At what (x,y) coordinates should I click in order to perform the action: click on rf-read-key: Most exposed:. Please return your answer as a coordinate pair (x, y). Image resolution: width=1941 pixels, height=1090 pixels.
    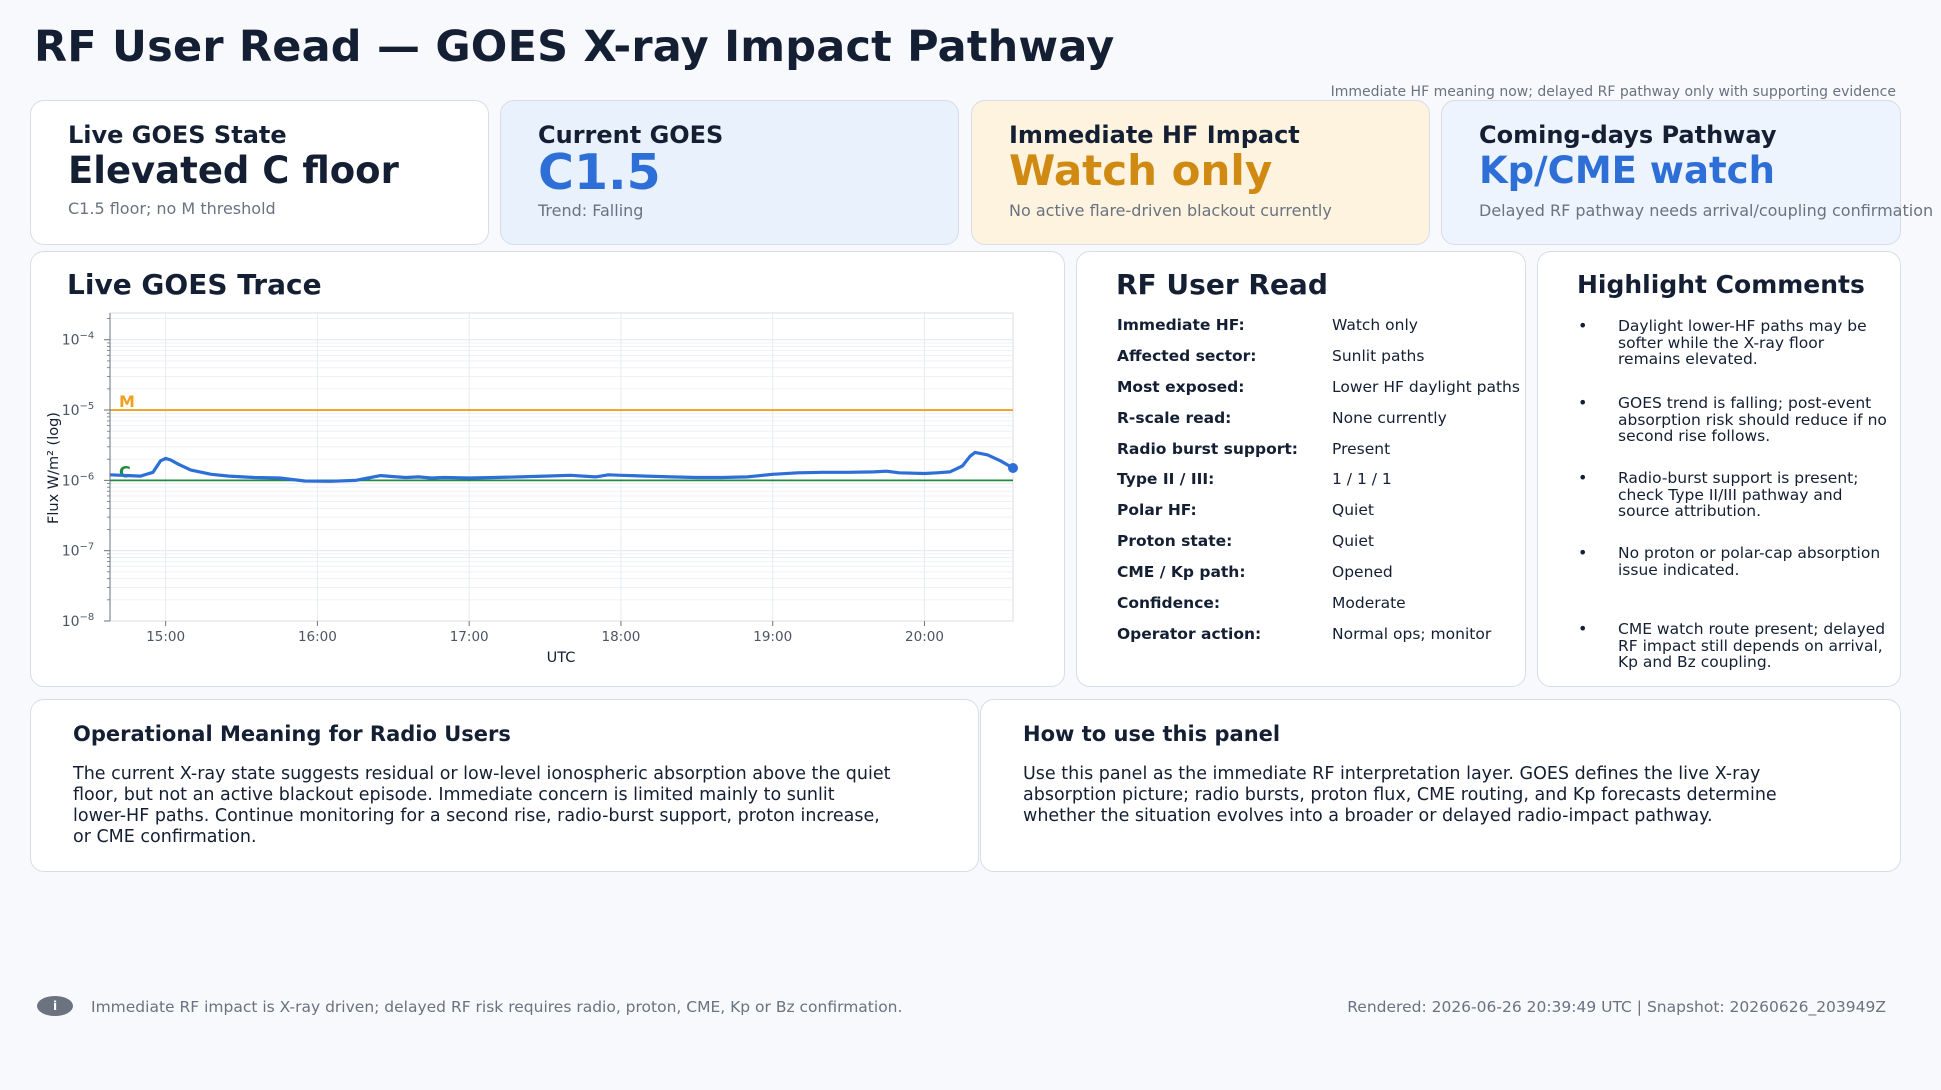
    Looking at the image, I should click on (1181, 386).